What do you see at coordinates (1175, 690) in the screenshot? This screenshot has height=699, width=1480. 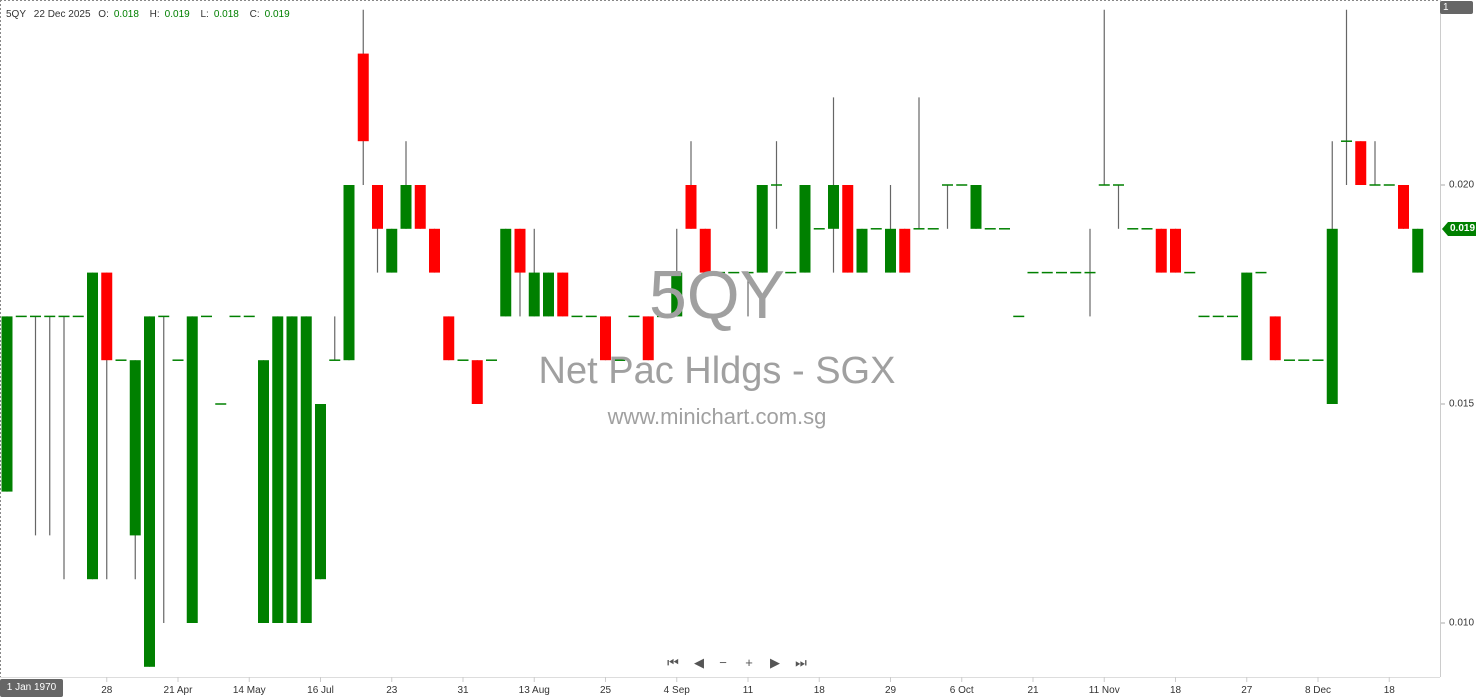 I see `time-axis-label: 18` at bounding box center [1175, 690].